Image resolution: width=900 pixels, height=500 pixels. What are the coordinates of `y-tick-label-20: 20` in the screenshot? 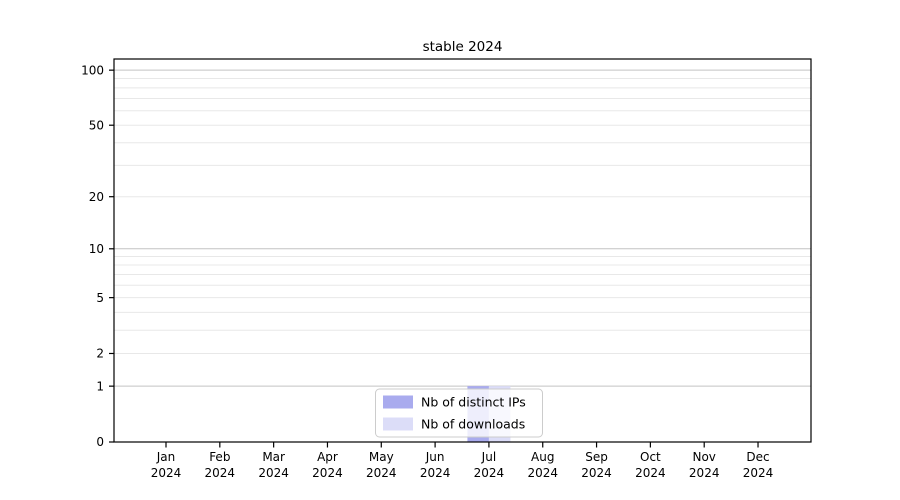 It's located at (96, 197).